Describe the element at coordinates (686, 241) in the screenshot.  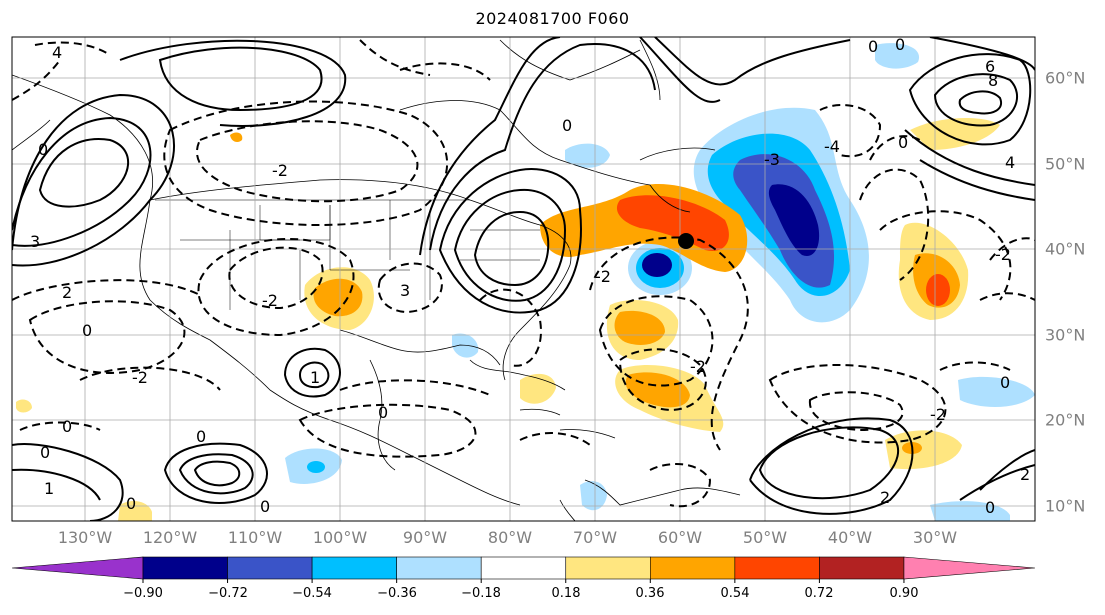
I see `low-center-marker` at that location.